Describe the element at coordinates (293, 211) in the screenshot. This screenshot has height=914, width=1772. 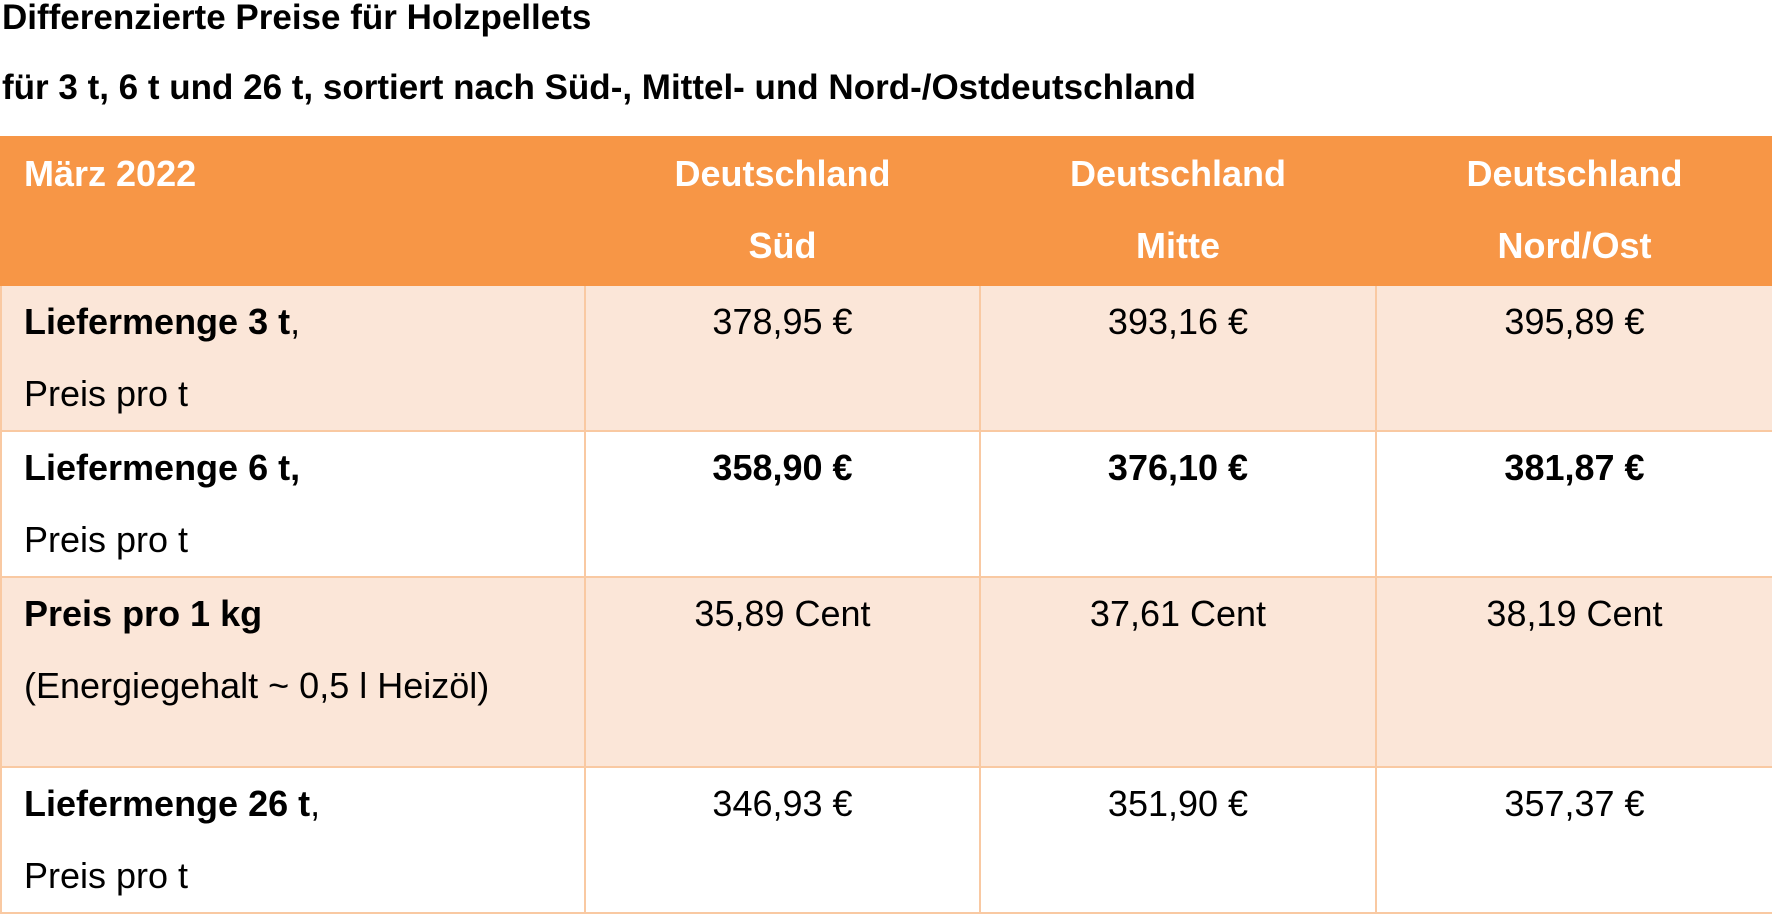
I see `header-period: März 2022` at that location.